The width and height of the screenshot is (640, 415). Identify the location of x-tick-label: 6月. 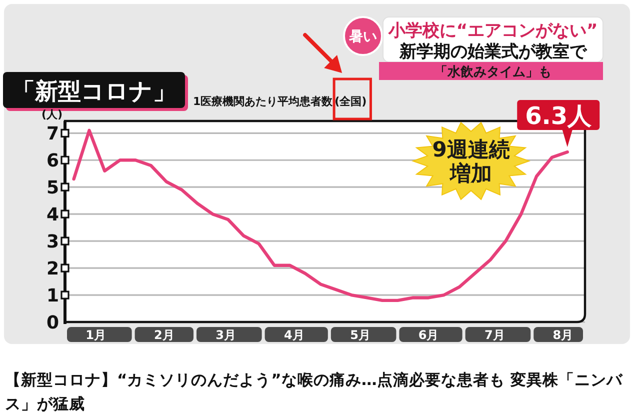
(428, 335).